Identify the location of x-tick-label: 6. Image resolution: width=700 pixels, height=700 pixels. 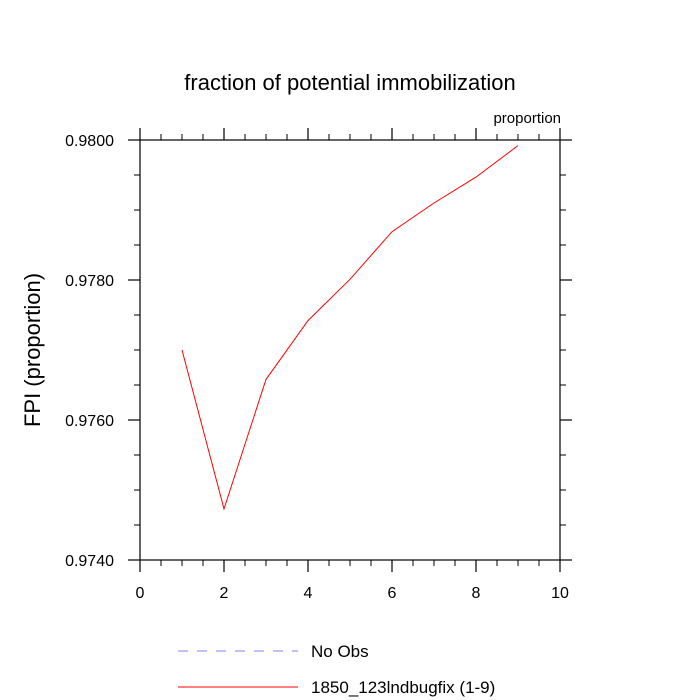
(392, 593).